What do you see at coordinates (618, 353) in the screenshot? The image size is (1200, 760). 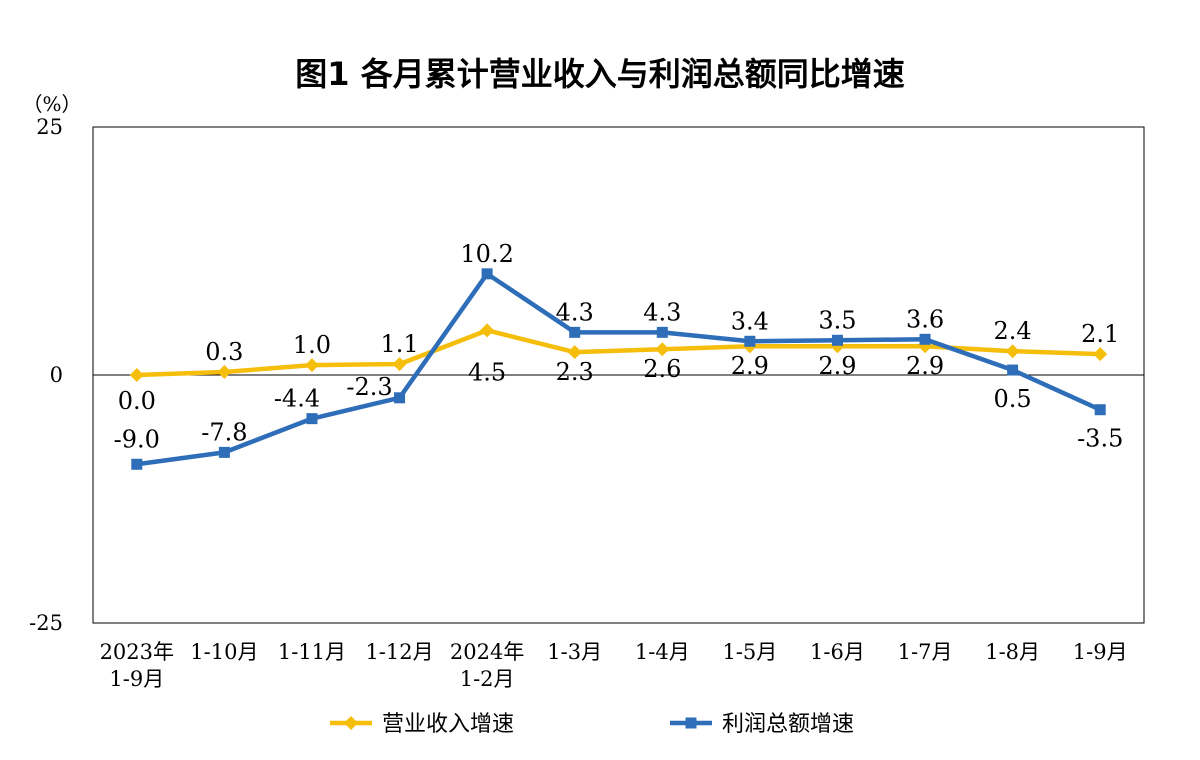 I see `series-line` at bounding box center [618, 353].